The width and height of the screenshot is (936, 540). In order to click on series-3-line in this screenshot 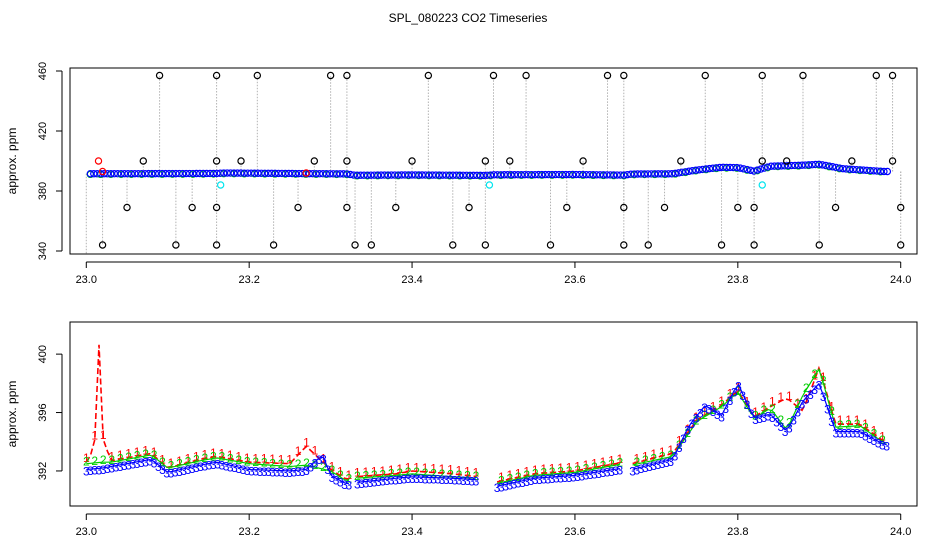, I will do `click(218, 470)`.